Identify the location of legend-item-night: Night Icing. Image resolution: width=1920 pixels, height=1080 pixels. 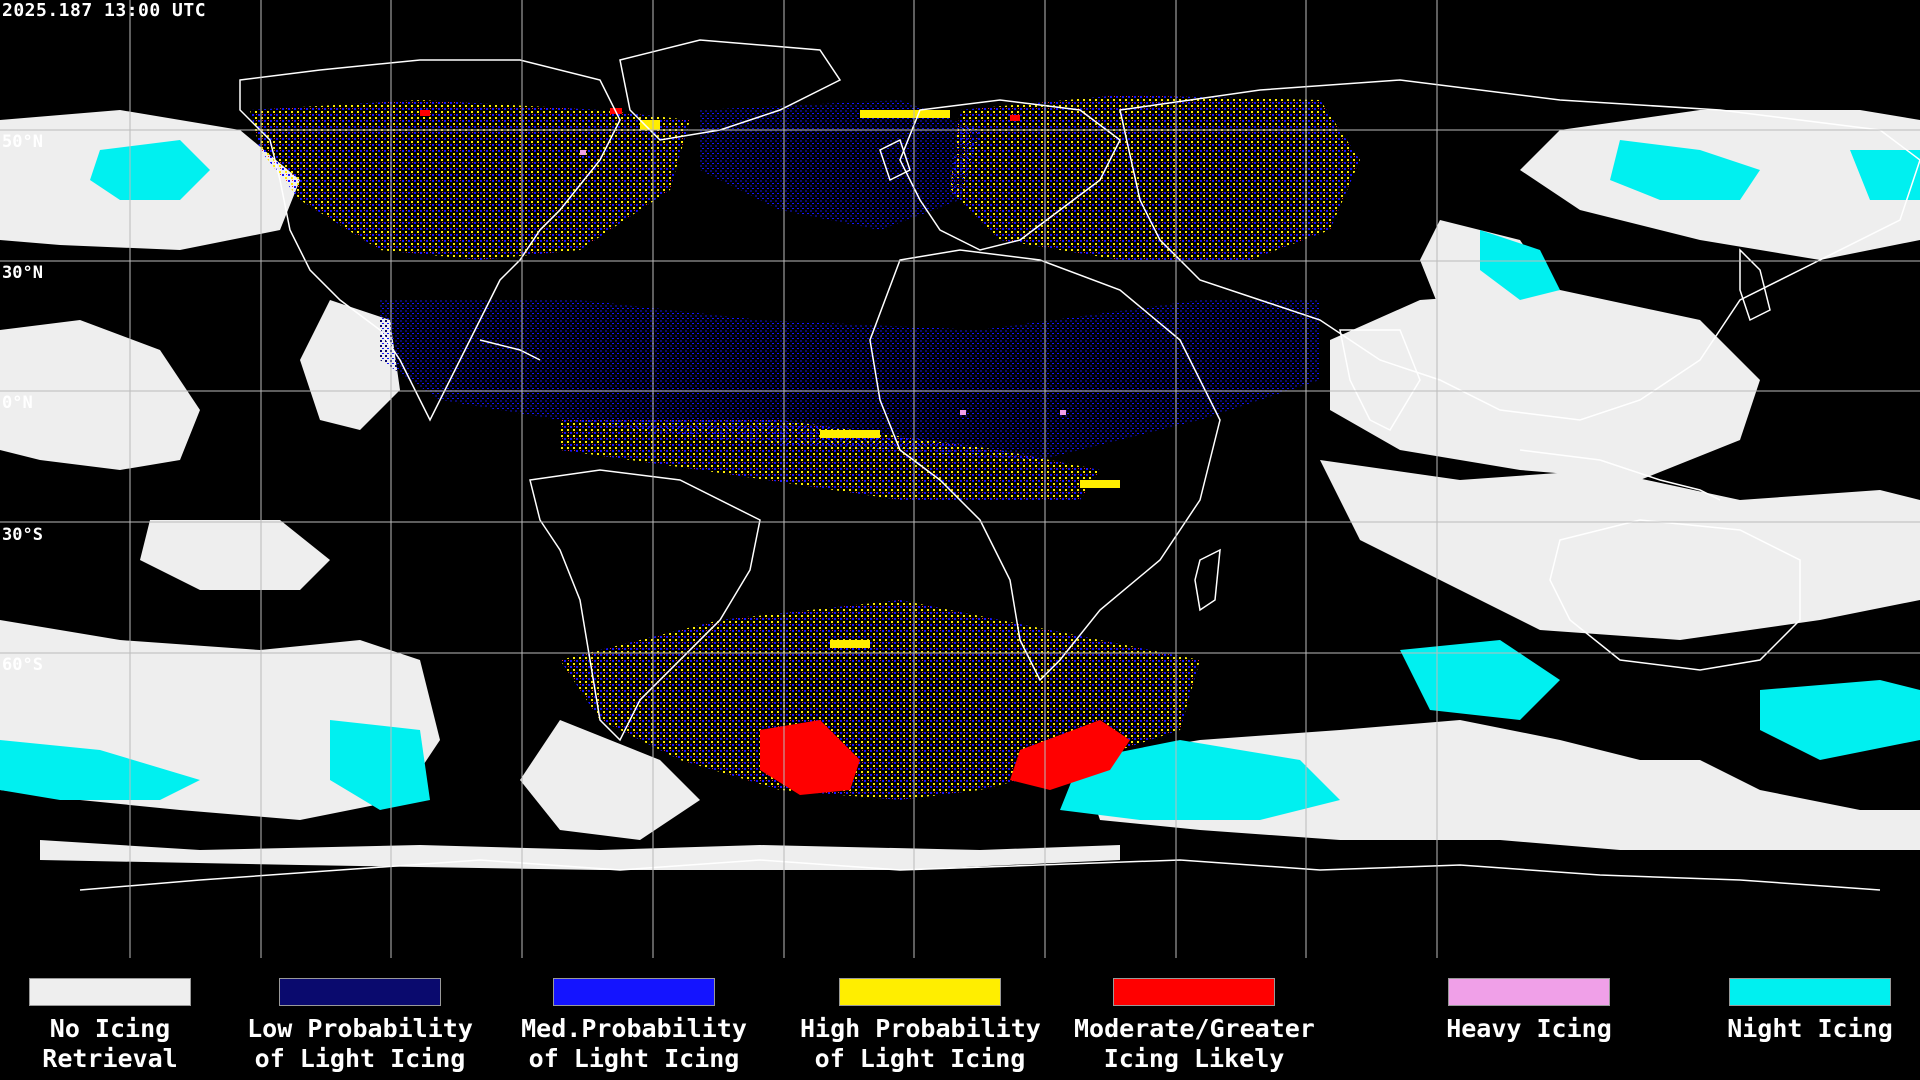
(1805, 1011).